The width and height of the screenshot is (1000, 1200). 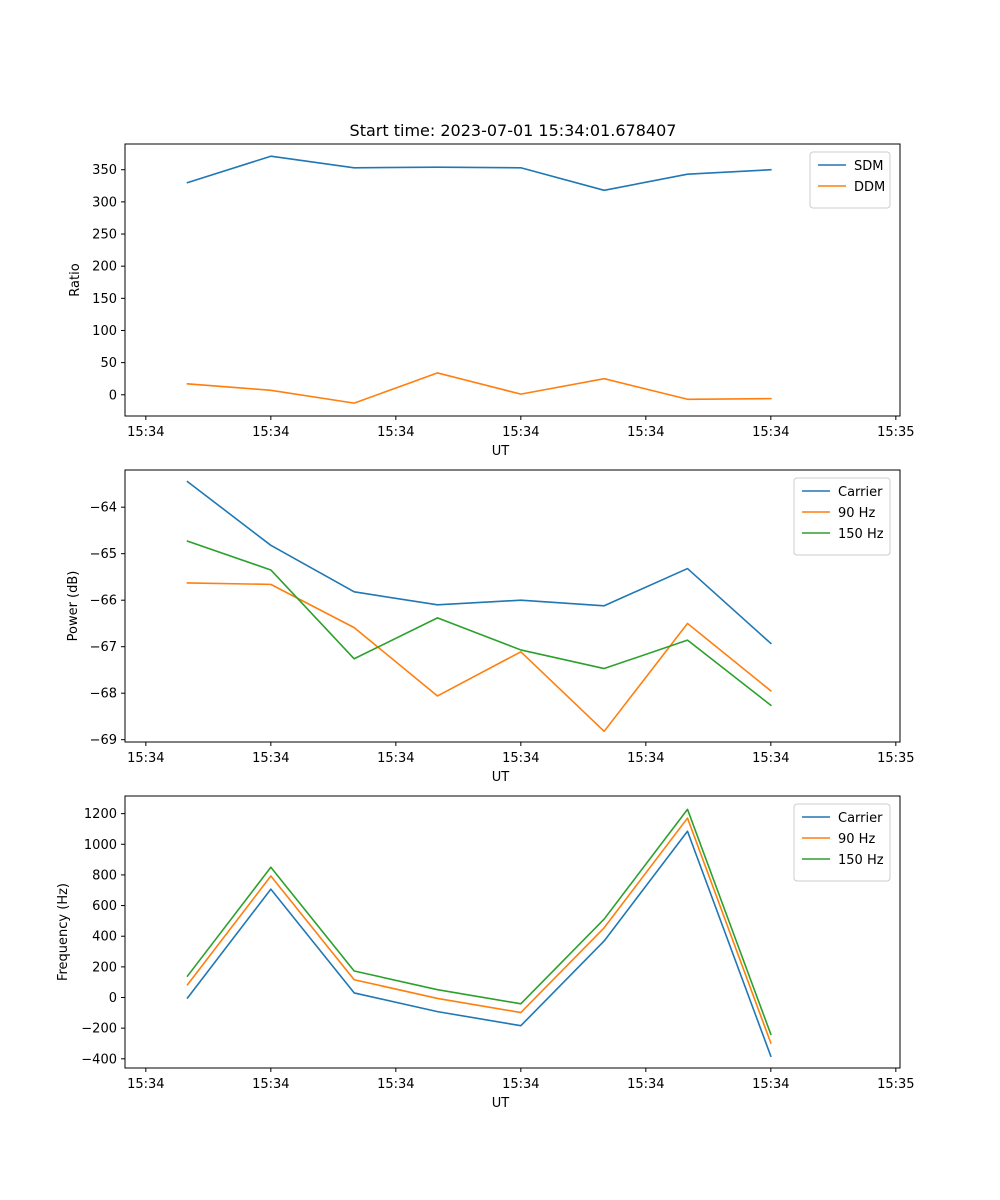 What do you see at coordinates (513, 130) in the screenshot?
I see `chart-title: Start time: 2023-07-01 15:34:01.678407` at bounding box center [513, 130].